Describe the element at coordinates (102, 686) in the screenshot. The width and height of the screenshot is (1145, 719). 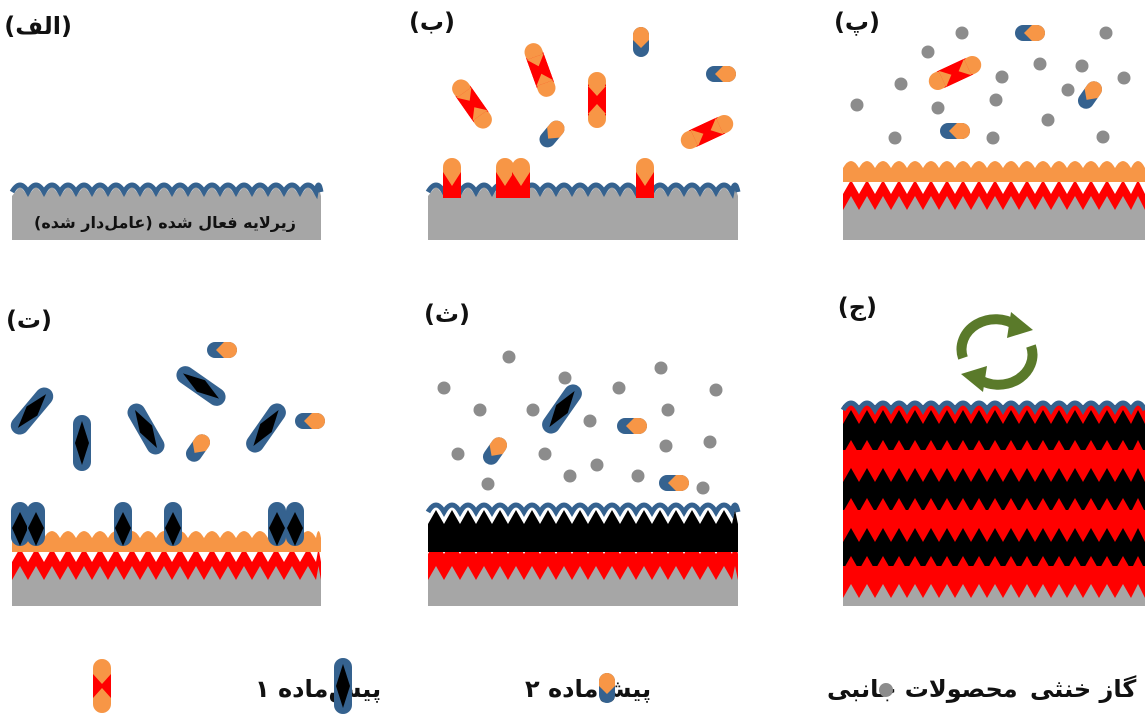
I see `legend-precursor1-icon` at that location.